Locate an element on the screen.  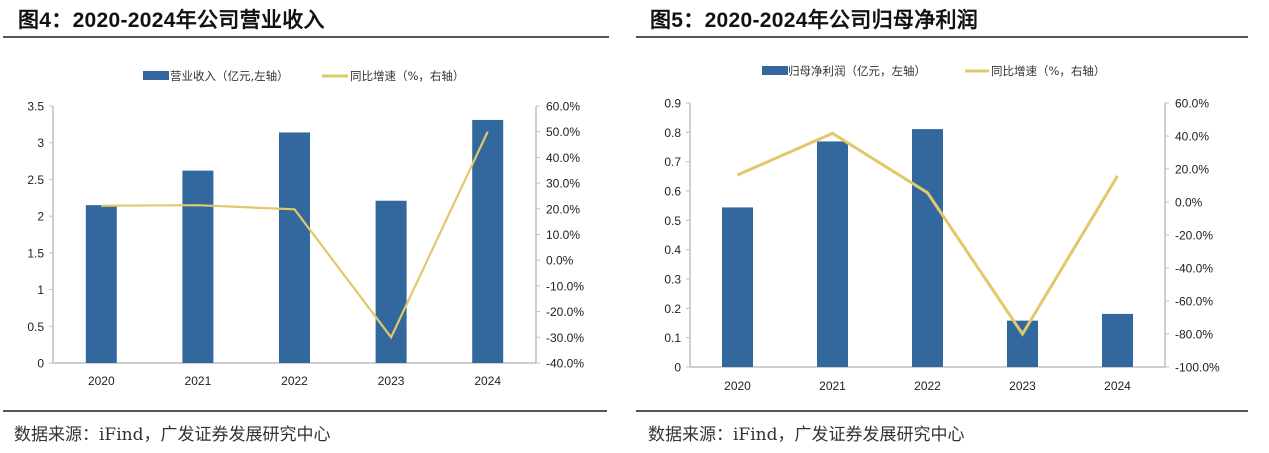
figure-5-title: 图5：2020-2024年公司归母净利润 is located at coordinates (814, 20).